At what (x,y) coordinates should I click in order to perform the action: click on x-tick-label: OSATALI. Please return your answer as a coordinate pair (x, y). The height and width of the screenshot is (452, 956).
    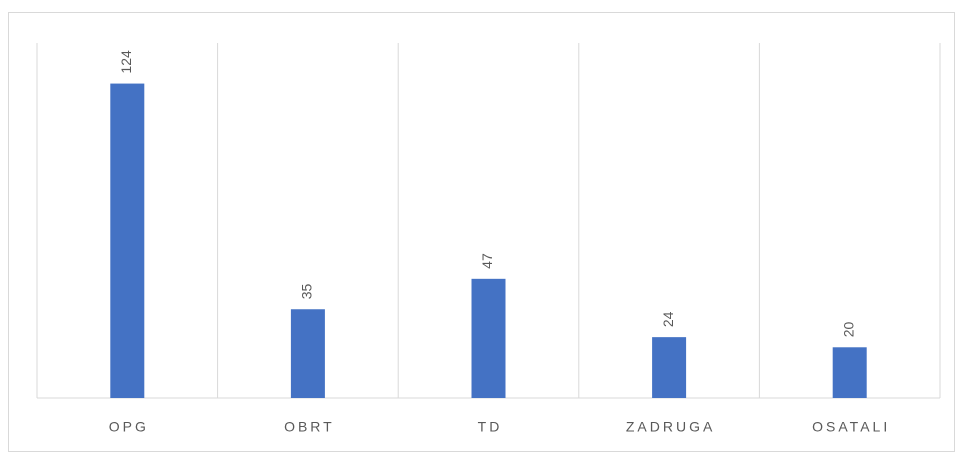
    Looking at the image, I should click on (851, 427).